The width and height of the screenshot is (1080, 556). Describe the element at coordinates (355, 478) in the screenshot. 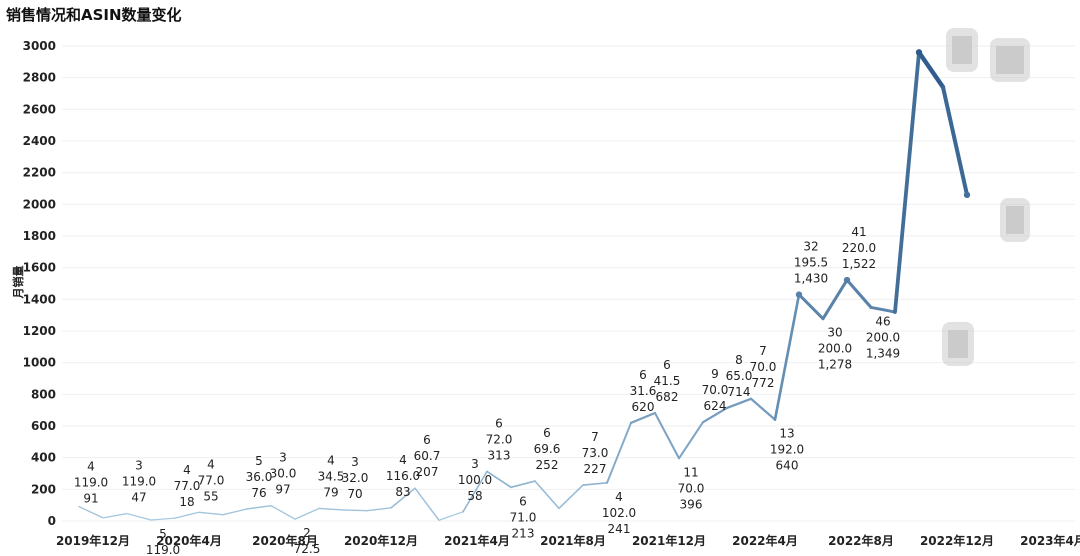

I see `data-label: 3 32.0 70` at that location.